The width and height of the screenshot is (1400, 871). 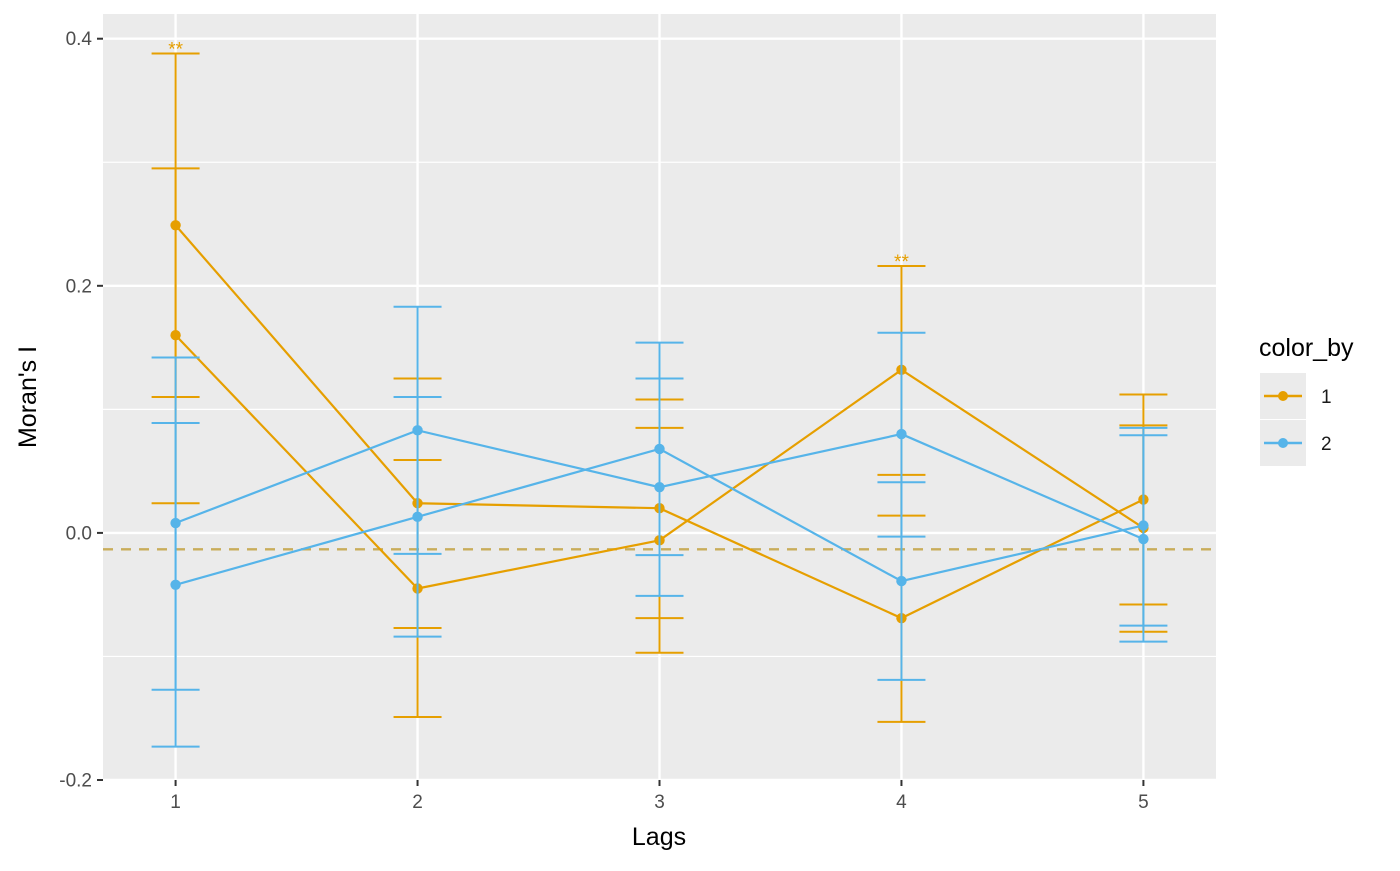 I want to click on y-tick-label: -0.2, so click(x=75, y=781).